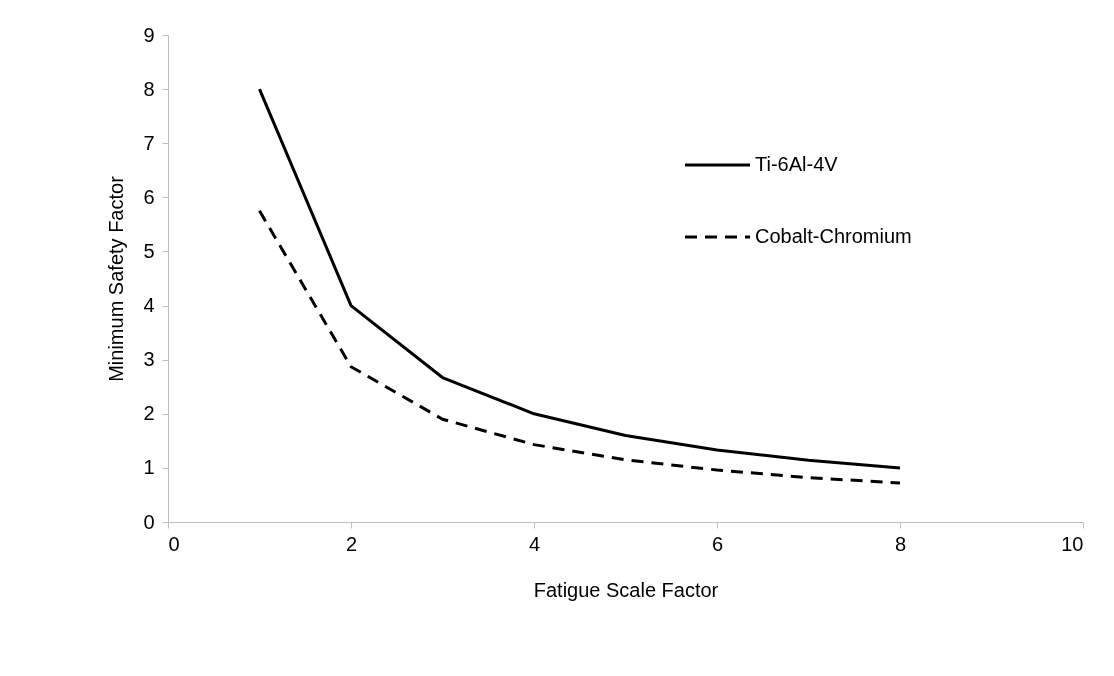 The height and width of the screenshot is (676, 1114). I want to click on y-tick-label: 0, so click(149, 521).